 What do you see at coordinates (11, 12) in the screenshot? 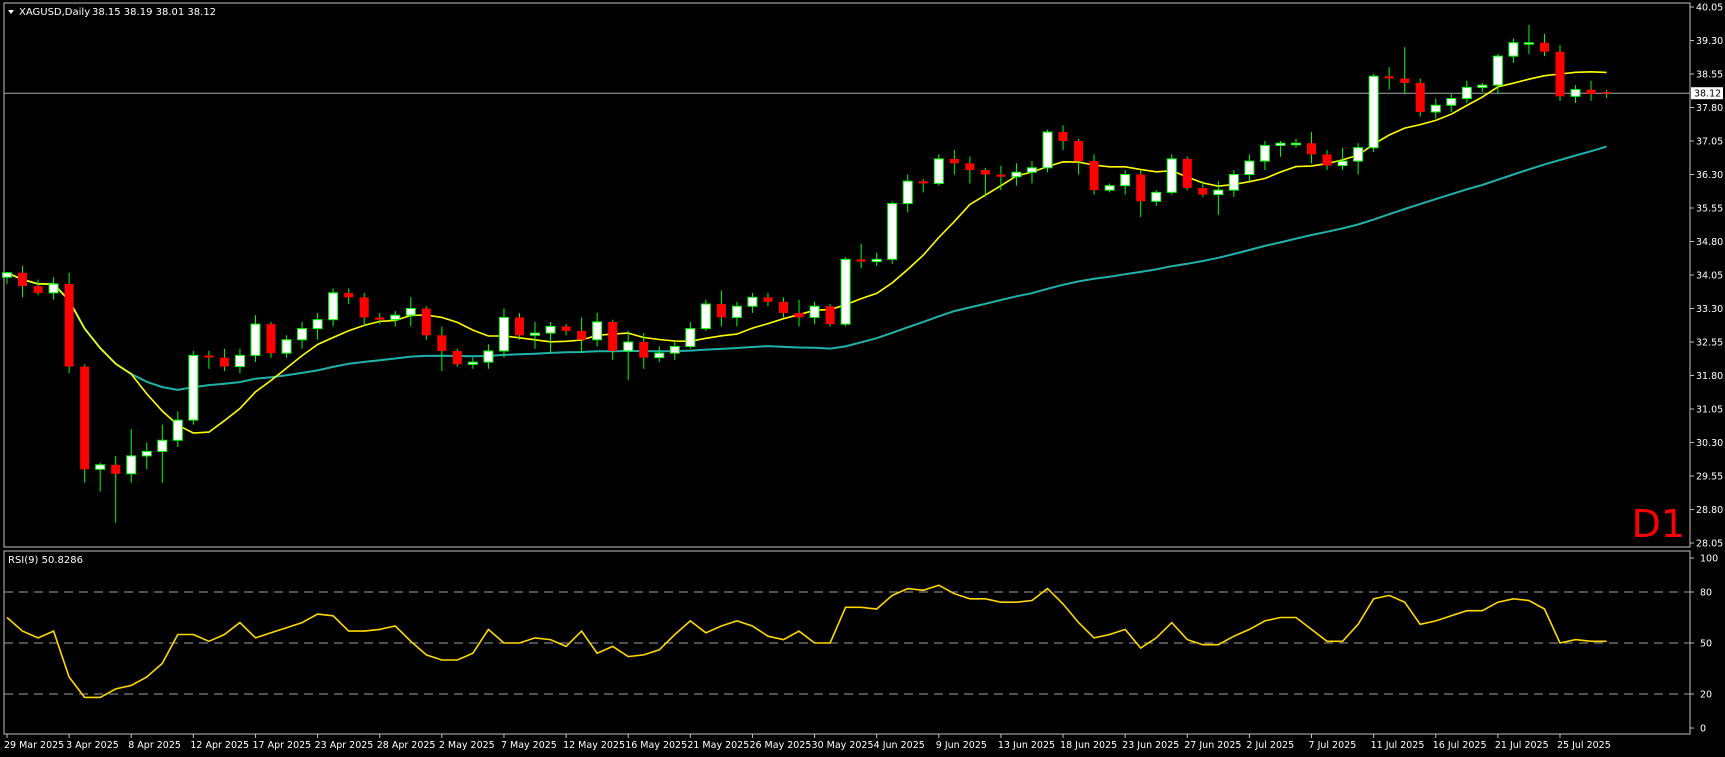
I see `collapse-triangle-icon` at bounding box center [11, 12].